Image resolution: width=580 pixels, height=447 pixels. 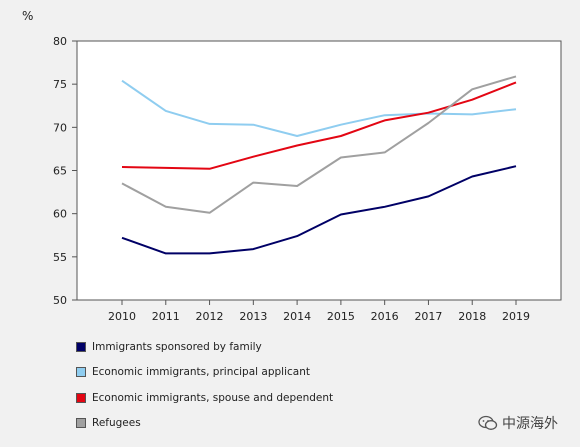 I want to click on x-tick-label: 2013, so click(x=253, y=316).